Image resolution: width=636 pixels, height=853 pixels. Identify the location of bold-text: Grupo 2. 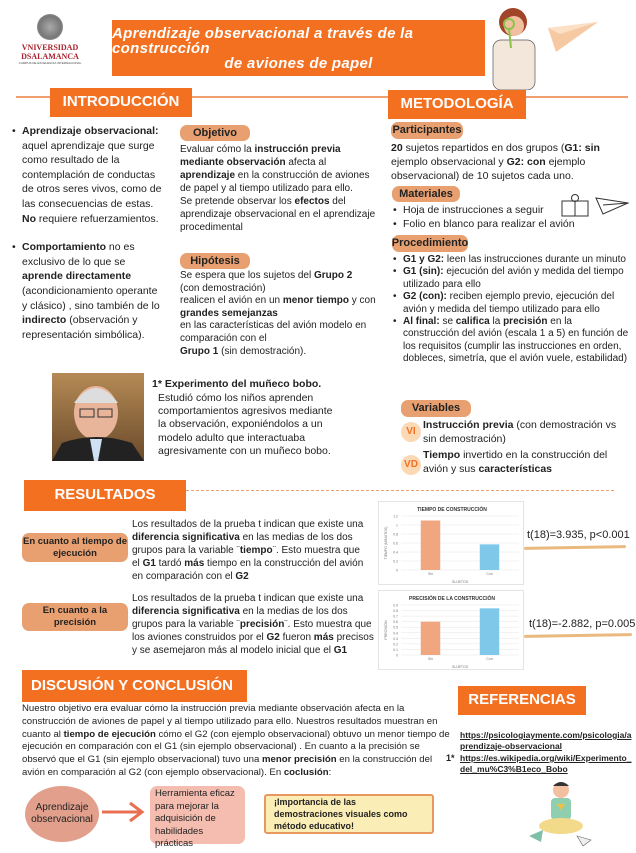
(333, 275).